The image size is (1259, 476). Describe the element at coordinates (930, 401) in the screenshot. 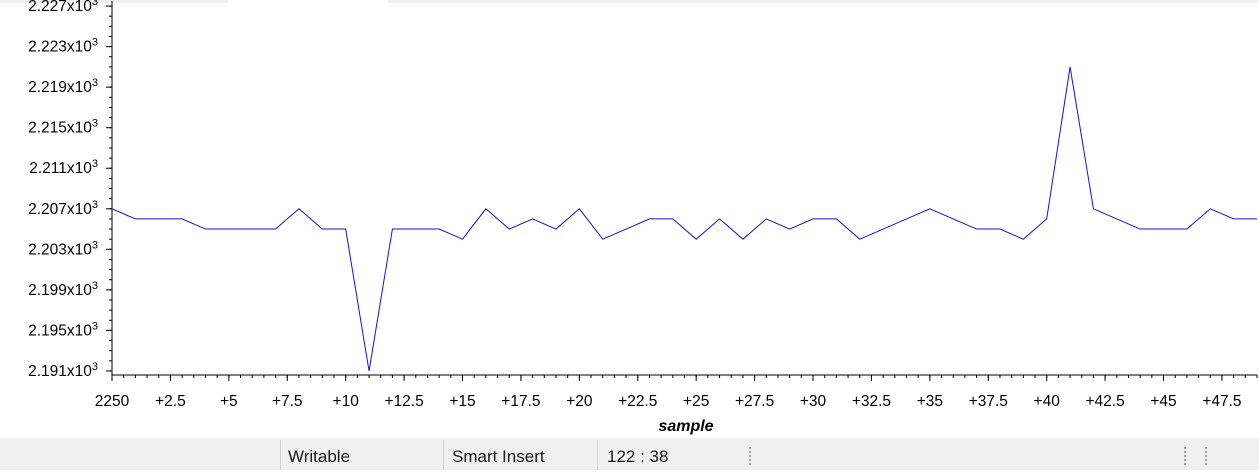

I see `x-tick-label: +35` at that location.